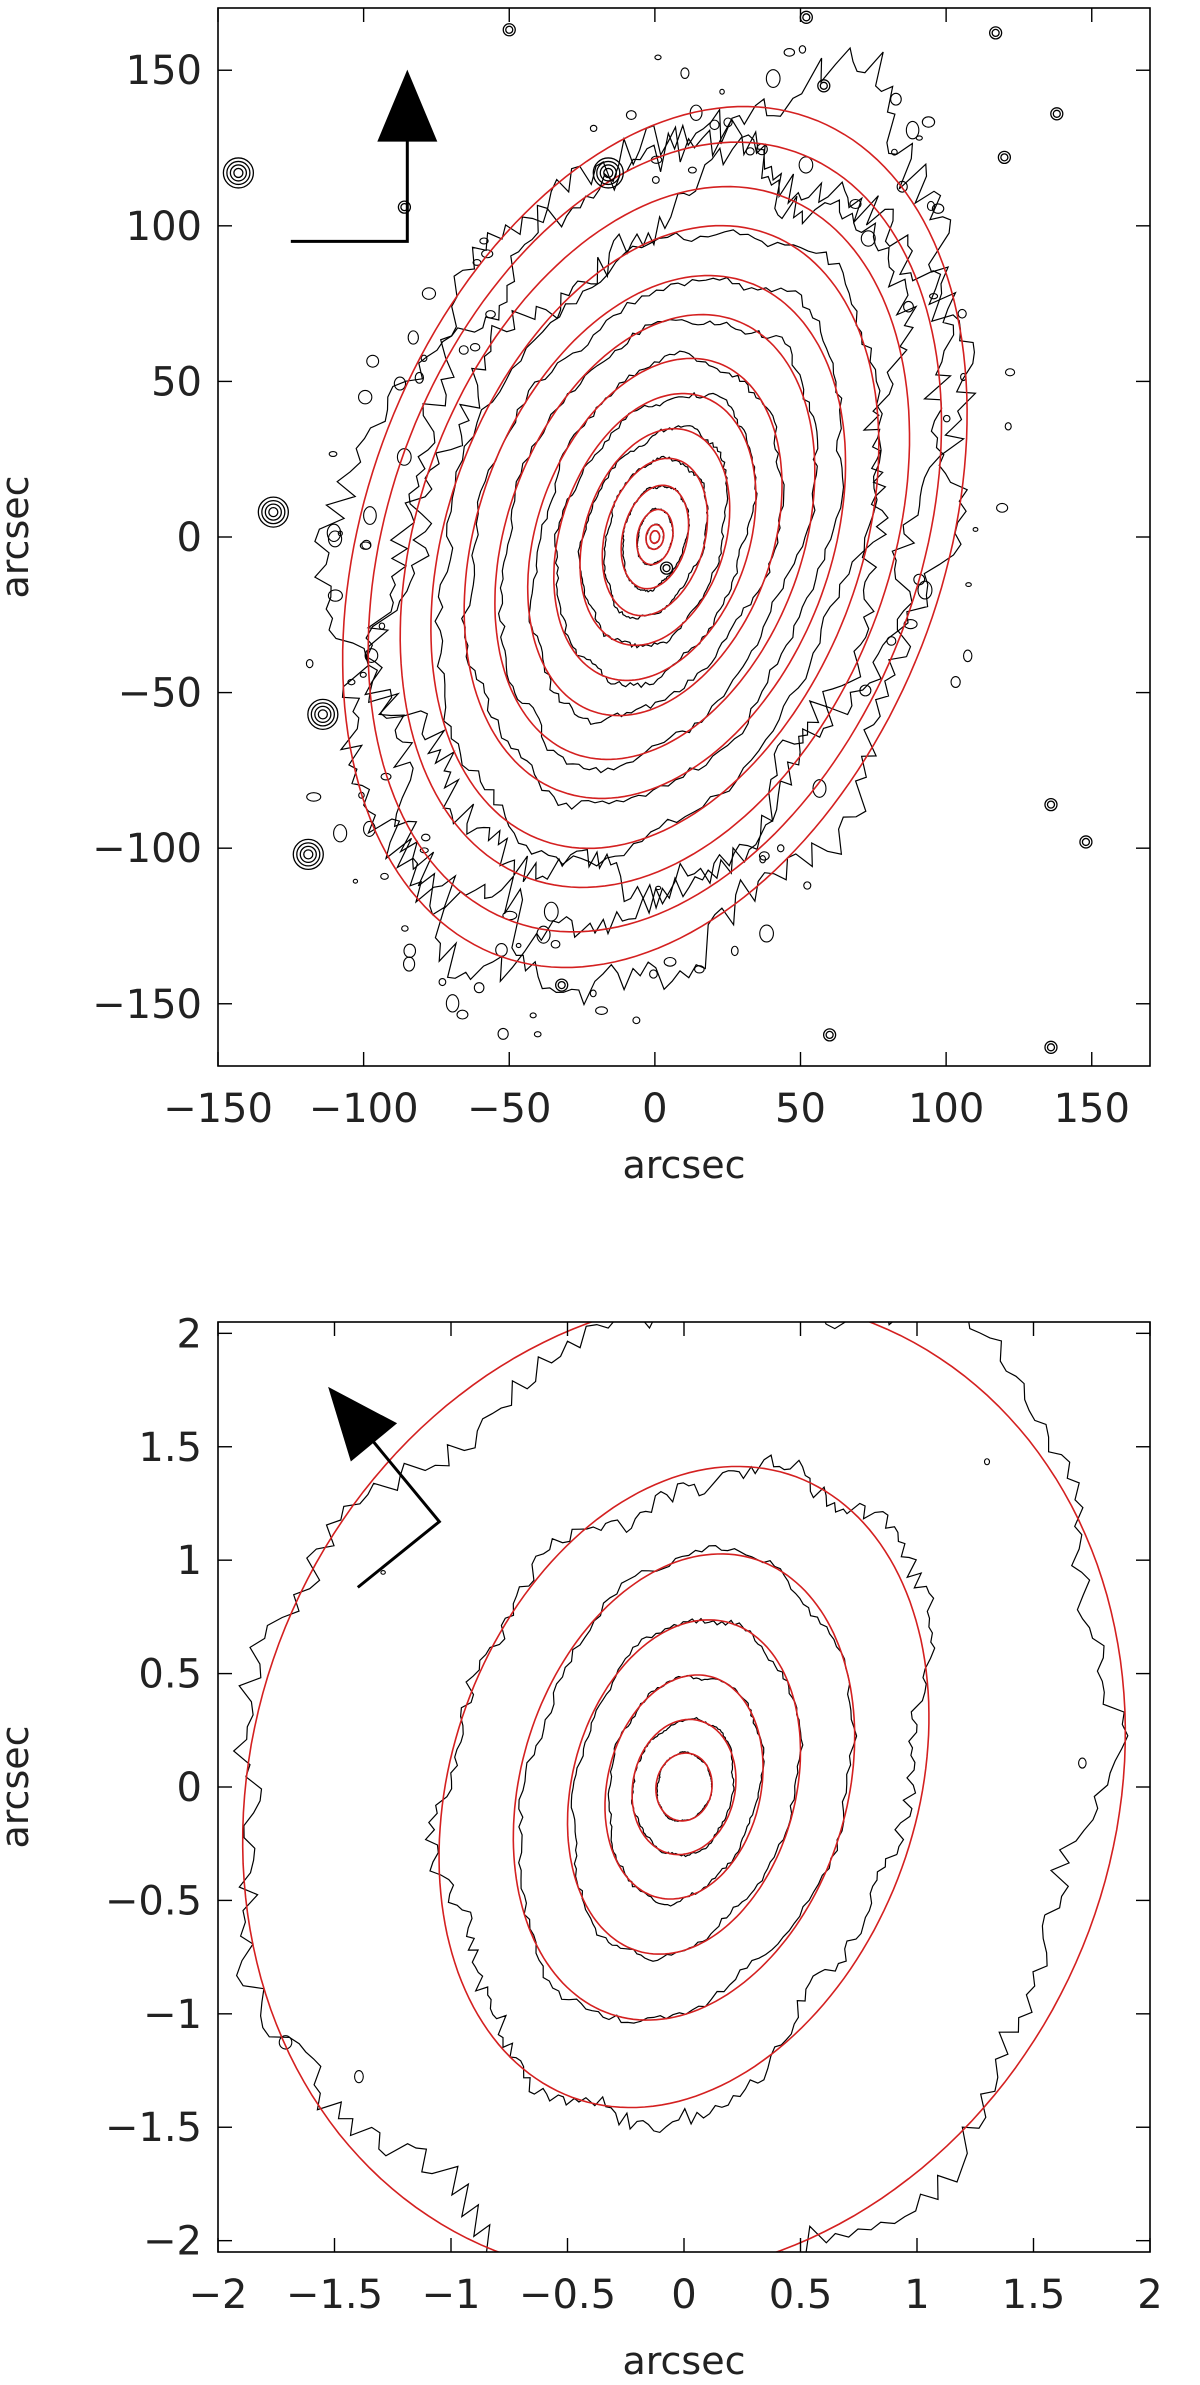 Image resolution: width=1200 pixels, height=2385 pixels. I want to click on x-tick-label: −50, so click(509, 1109).